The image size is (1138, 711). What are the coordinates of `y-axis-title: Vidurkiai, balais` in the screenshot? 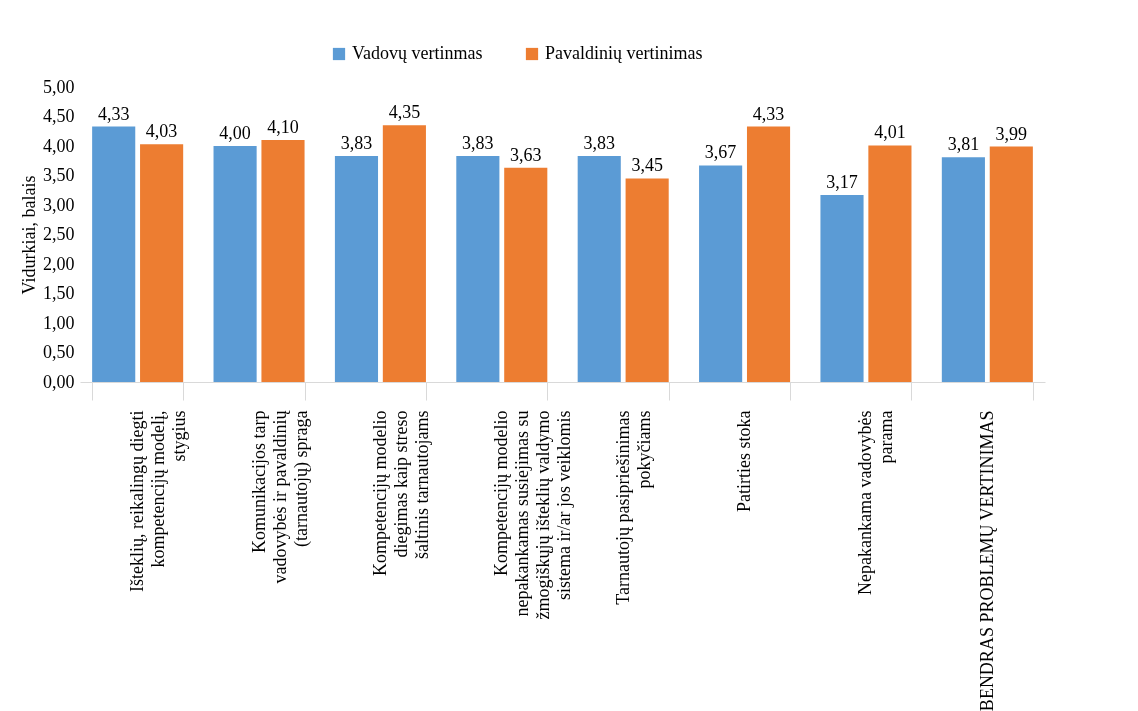 It's located at (29, 235).